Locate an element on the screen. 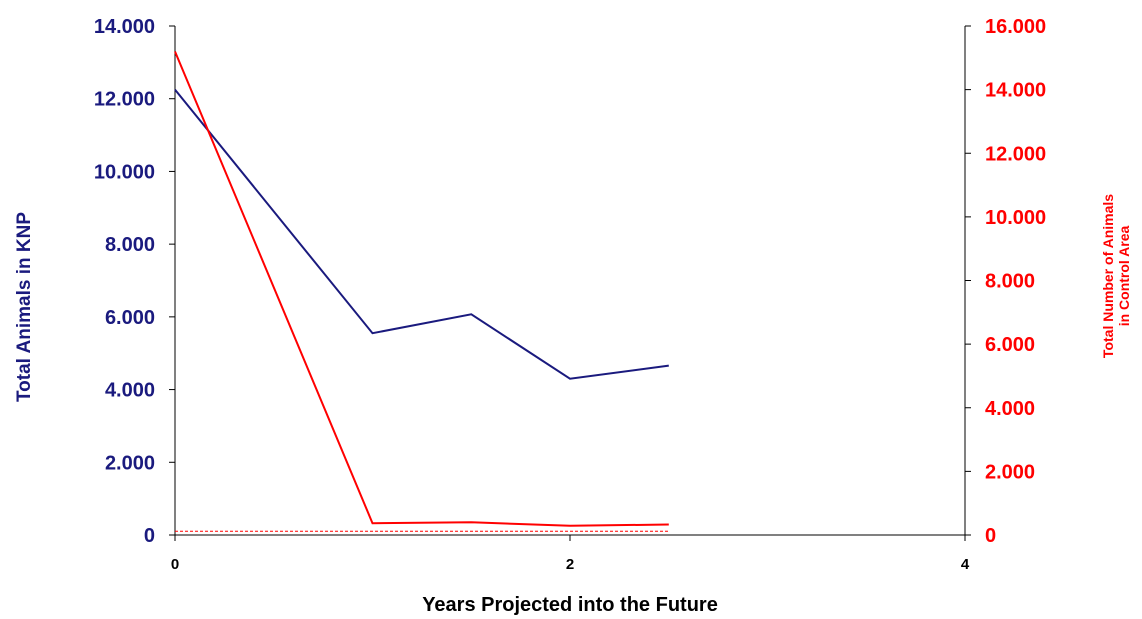 This screenshot has height=619, width=1142. right-tick-label: 8.000 is located at coordinates (1010, 282).